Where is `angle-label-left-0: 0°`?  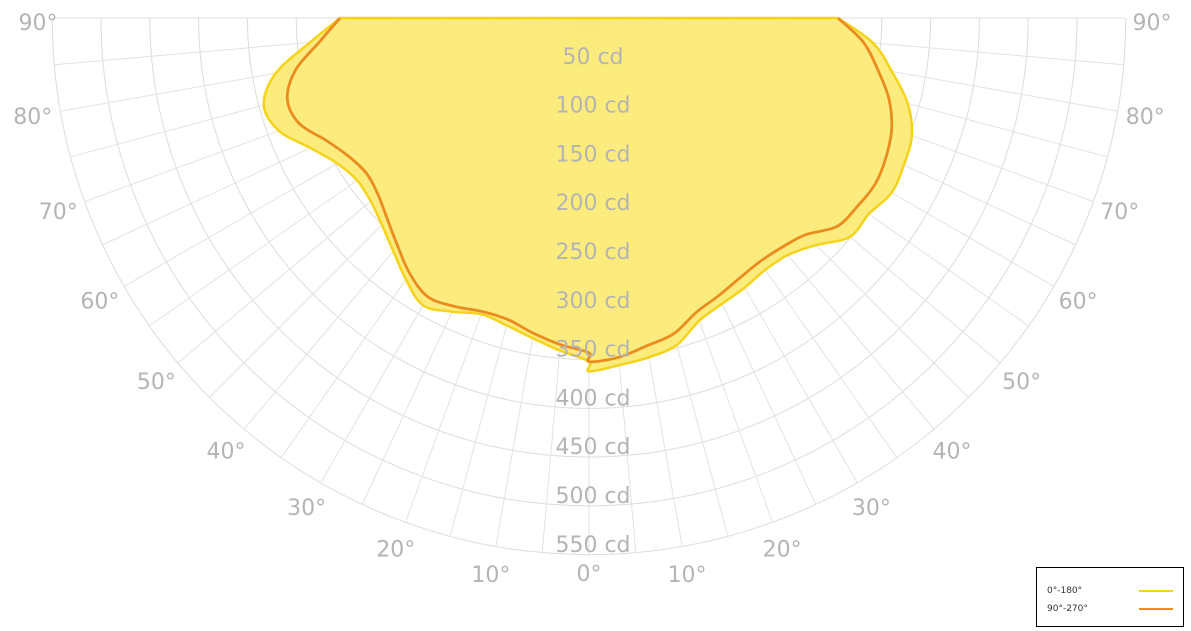
angle-label-left-0: 0° is located at coordinates (589, 574).